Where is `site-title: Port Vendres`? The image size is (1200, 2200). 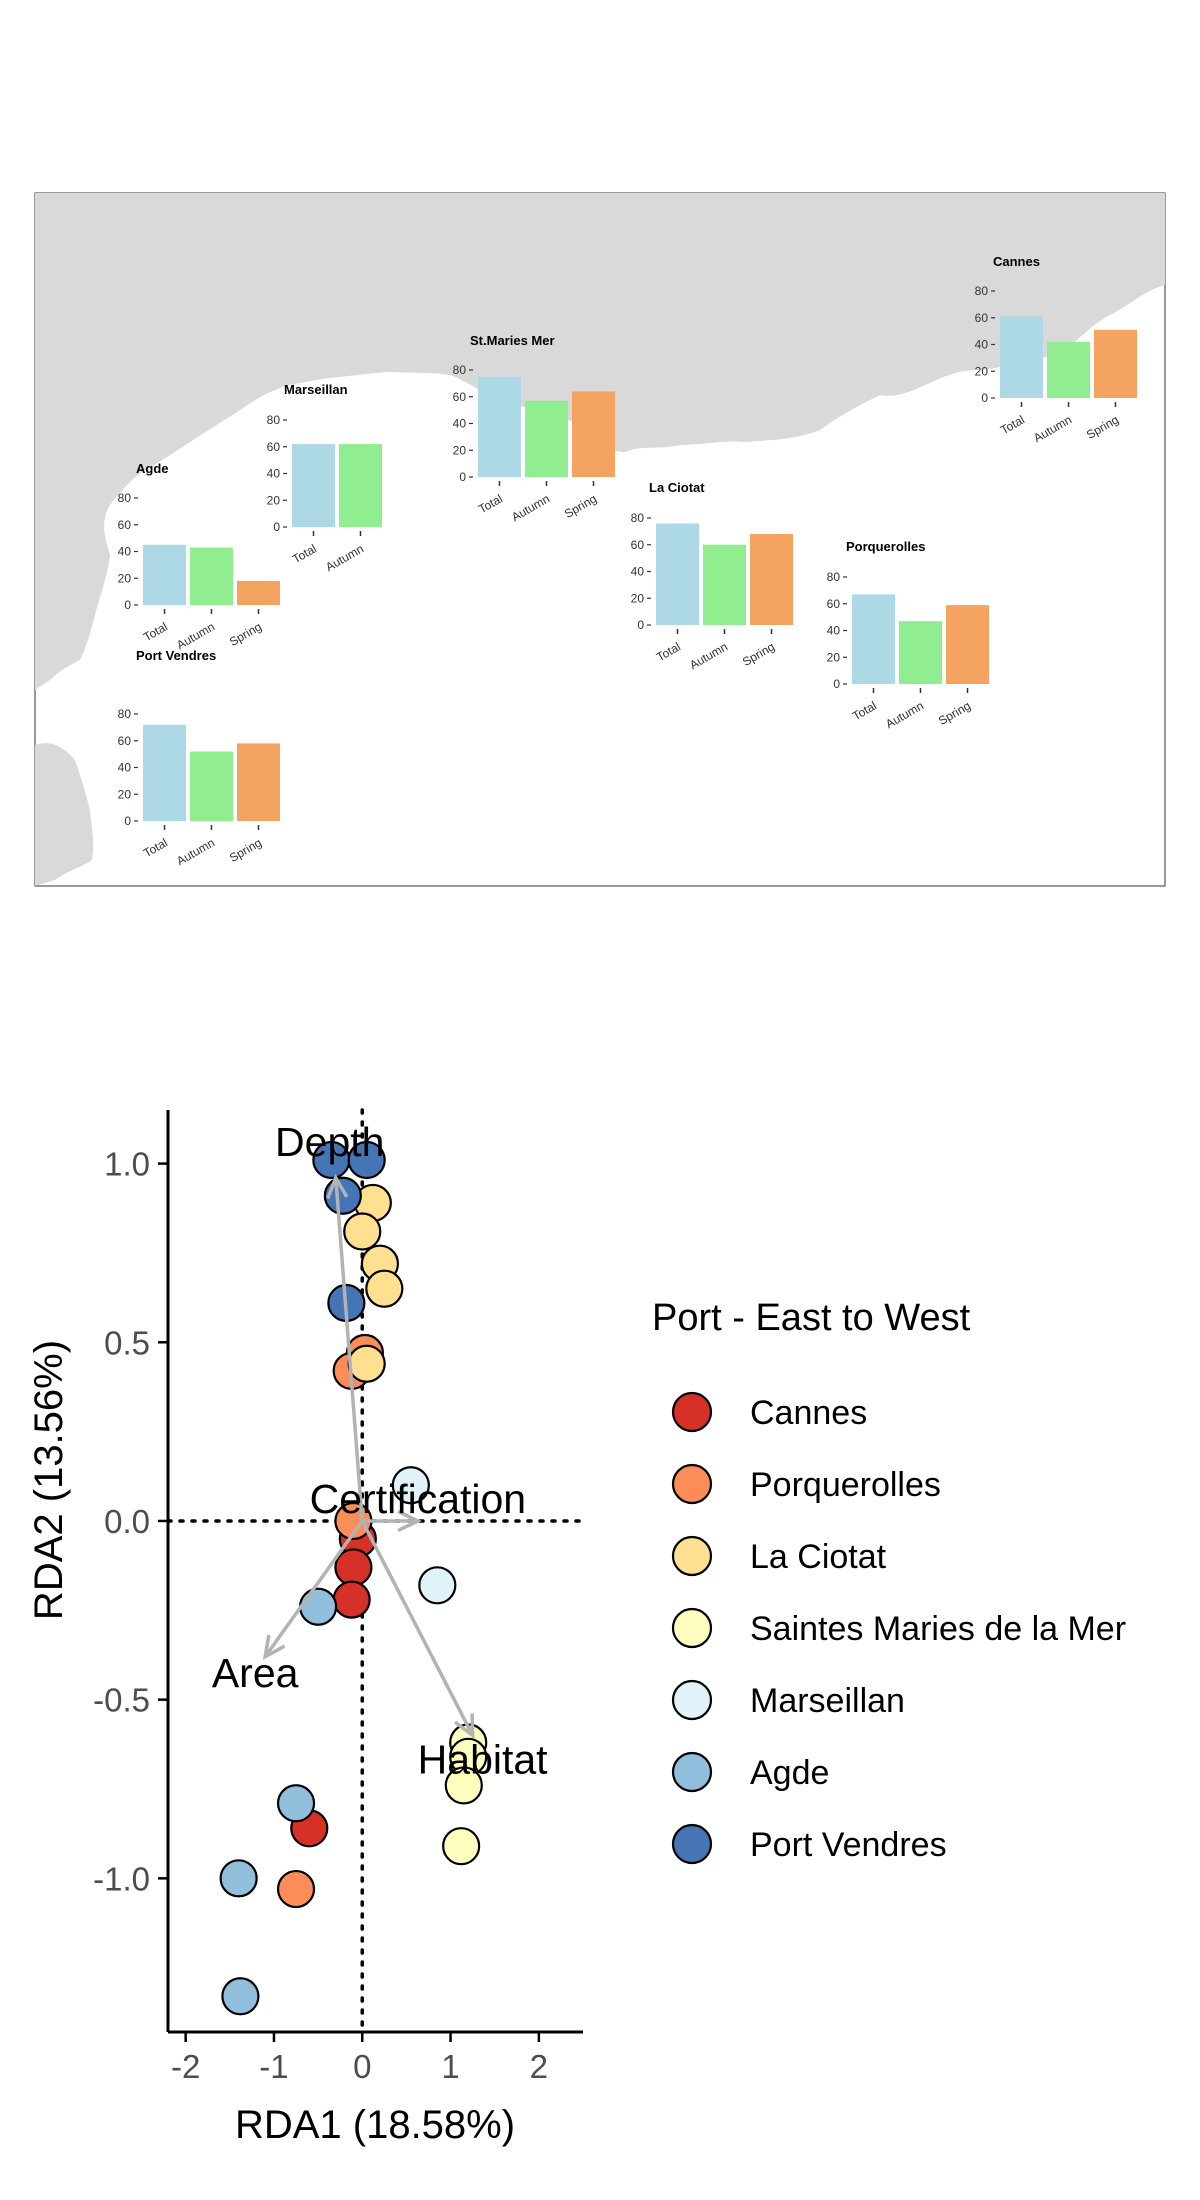
site-title: Port Vendres is located at coordinates (176, 655).